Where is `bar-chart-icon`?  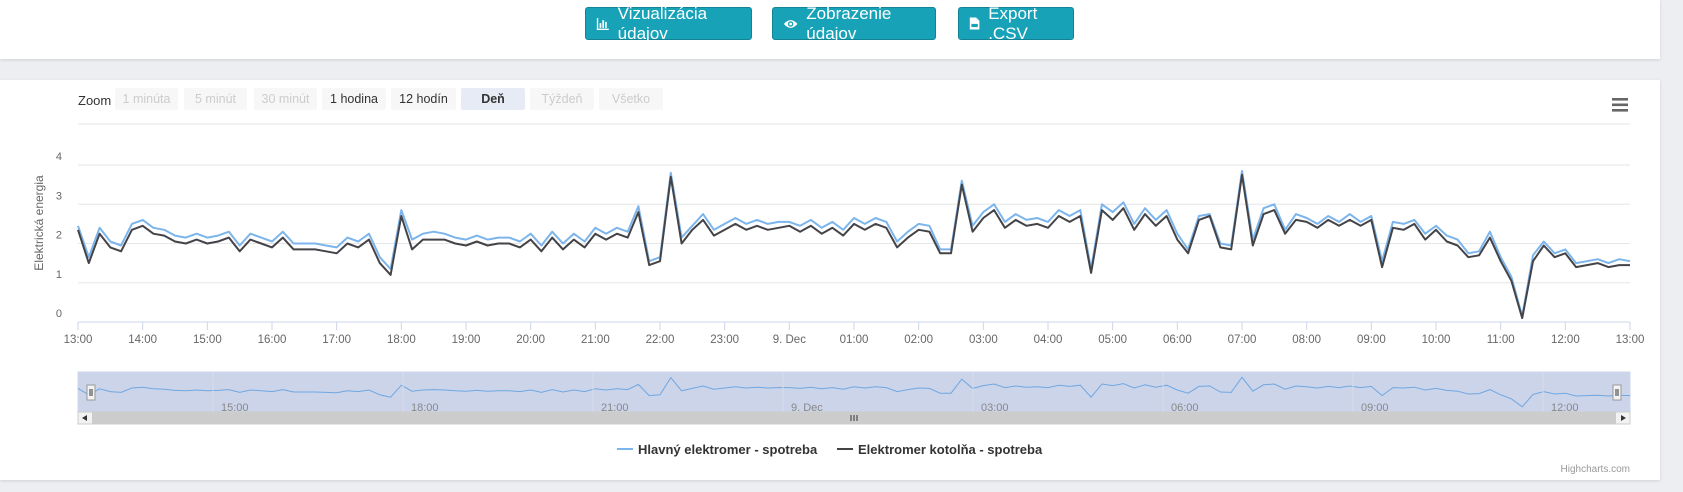 bar-chart-icon is located at coordinates (602, 23).